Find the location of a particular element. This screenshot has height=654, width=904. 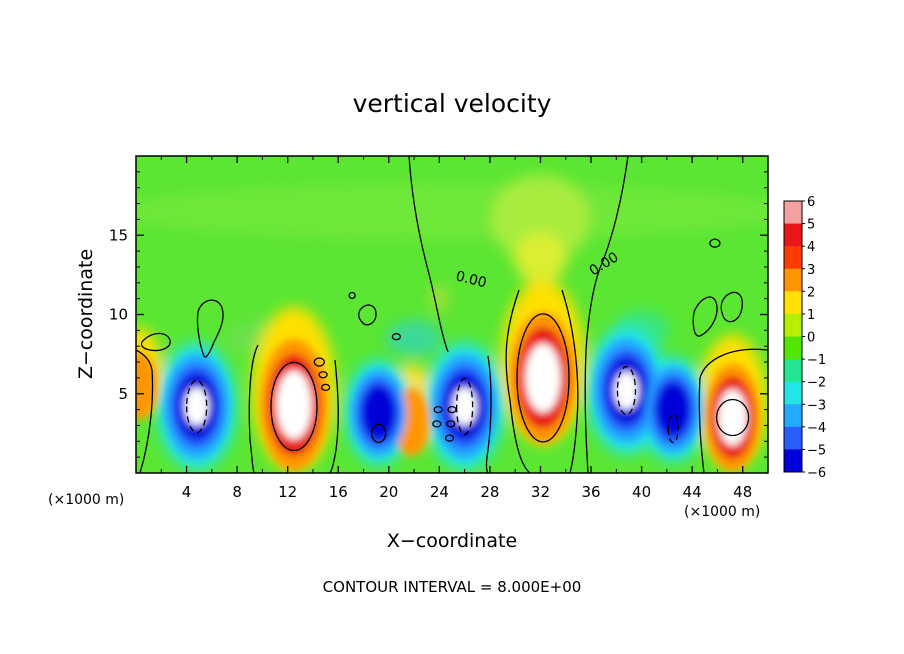

x-tick-label: 12 is located at coordinates (287, 492).